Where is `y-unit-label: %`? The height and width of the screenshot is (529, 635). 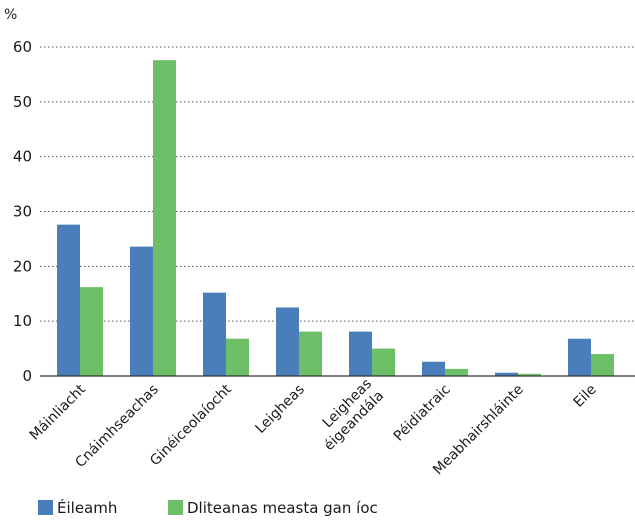
y-unit-label: % is located at coordinates (10, 15).